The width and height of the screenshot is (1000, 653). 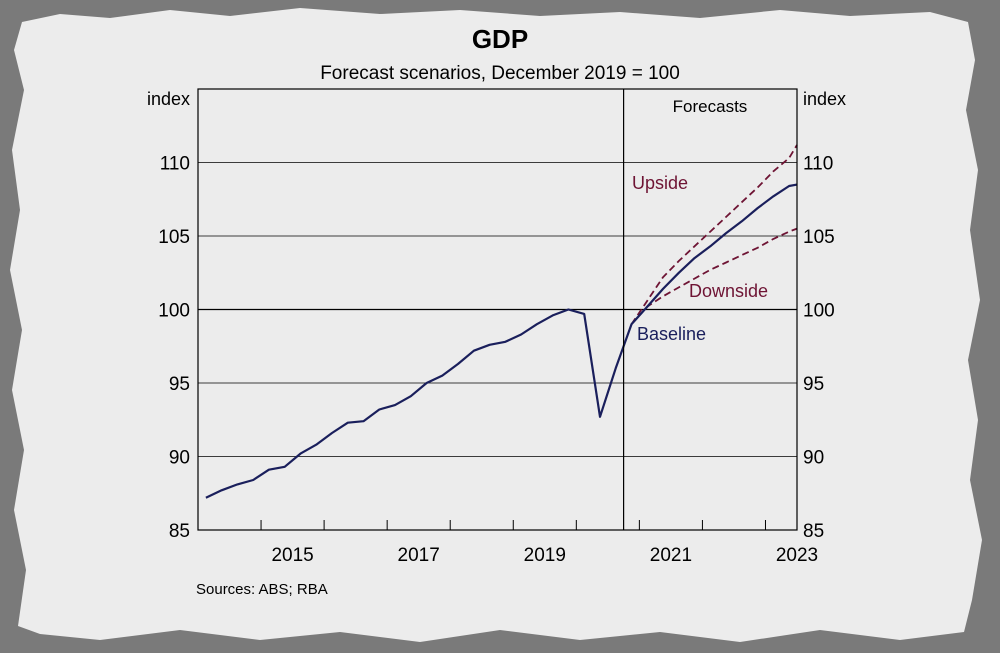 What do you see at coordinates (819, 237) in the screenshot?
I see `y-tick-label-right: 105` at bounding box center [819, 237].